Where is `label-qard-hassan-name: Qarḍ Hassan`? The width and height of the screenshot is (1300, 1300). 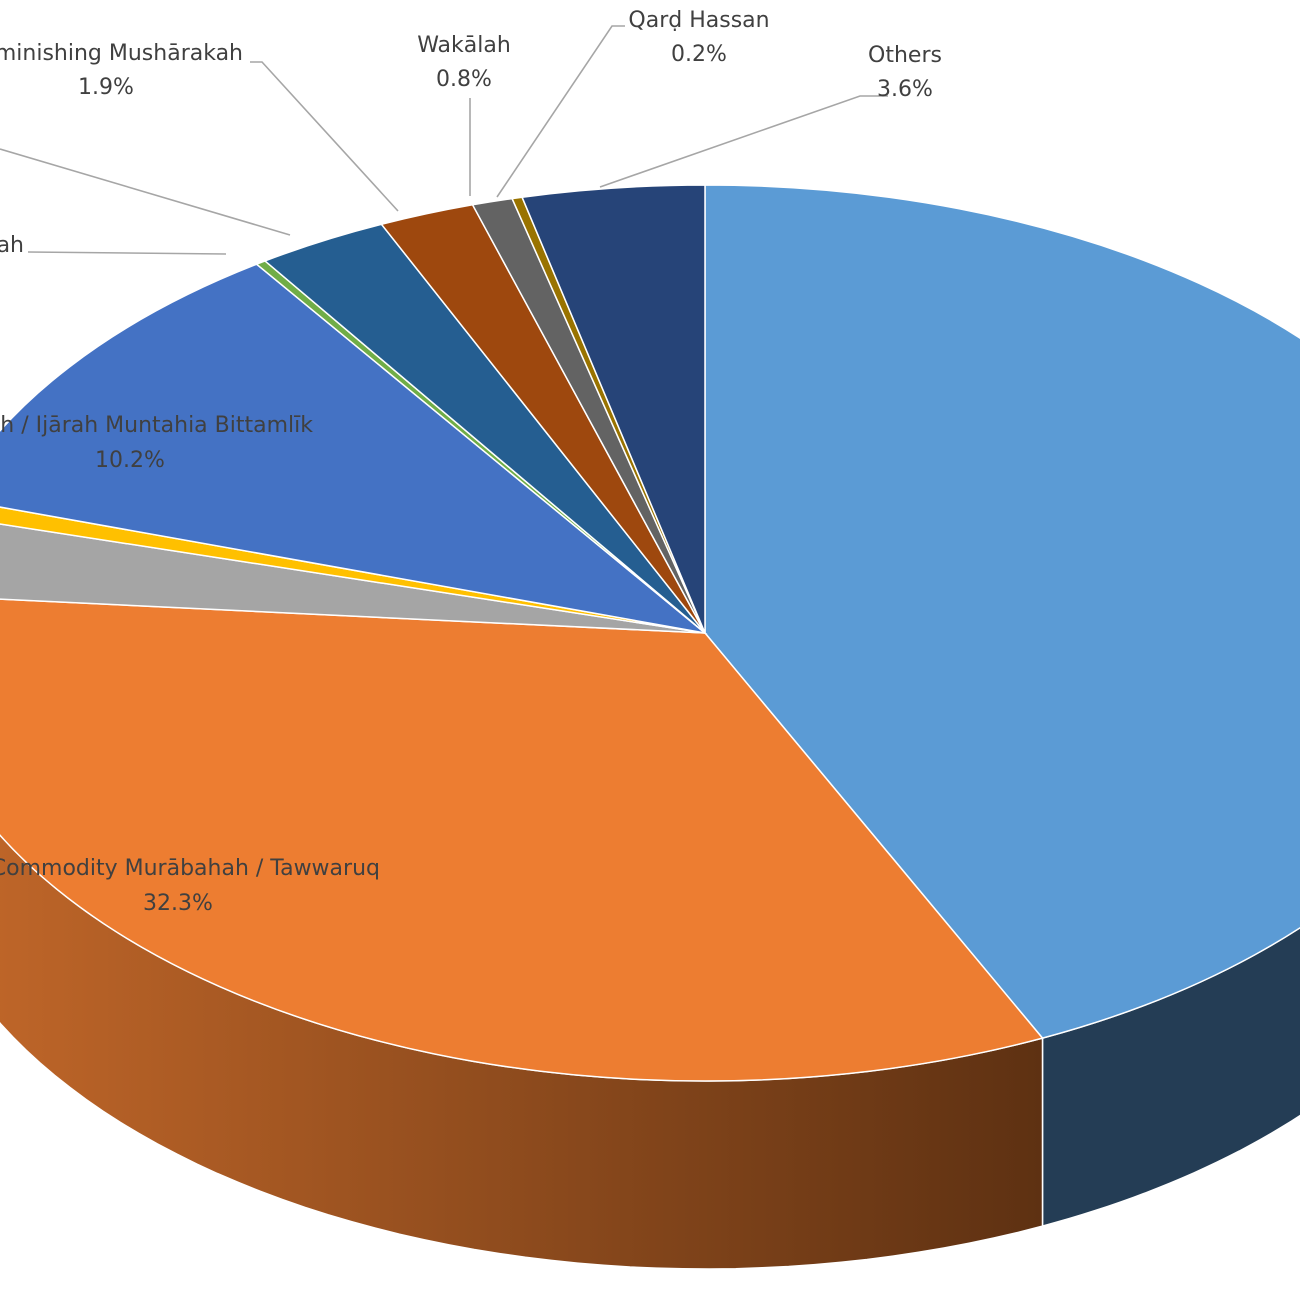
label-qard-hassan-name: Qarḍ Hassan is located at coordinates (698, 20).